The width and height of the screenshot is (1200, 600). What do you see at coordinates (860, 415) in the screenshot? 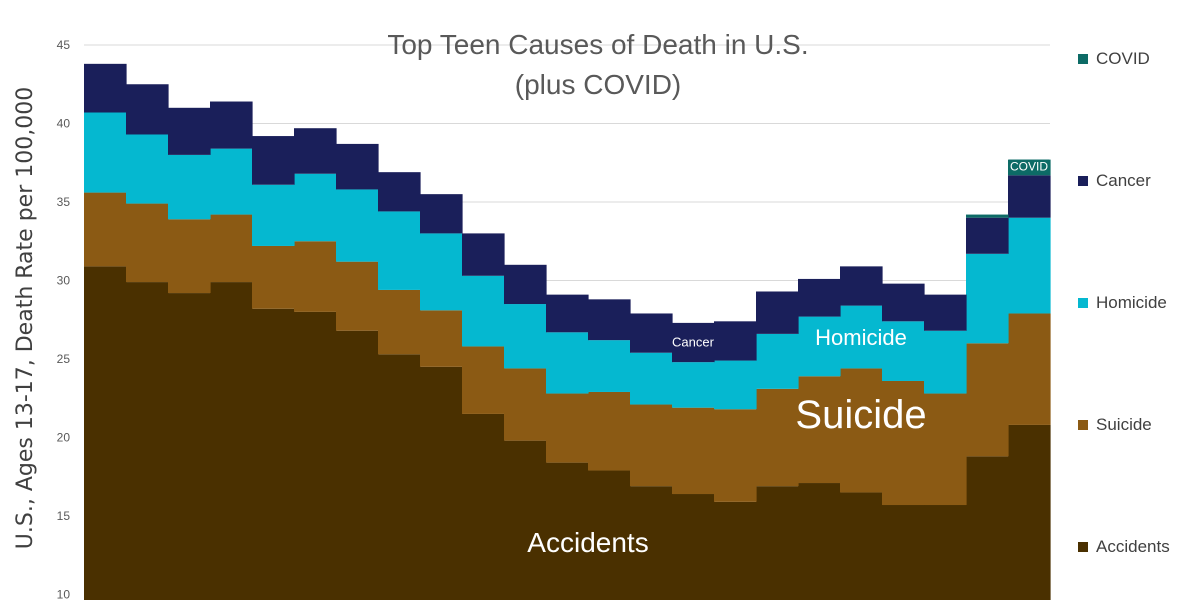
I see `annotation-suicide: Suicide` at bounding box center [860, 415].